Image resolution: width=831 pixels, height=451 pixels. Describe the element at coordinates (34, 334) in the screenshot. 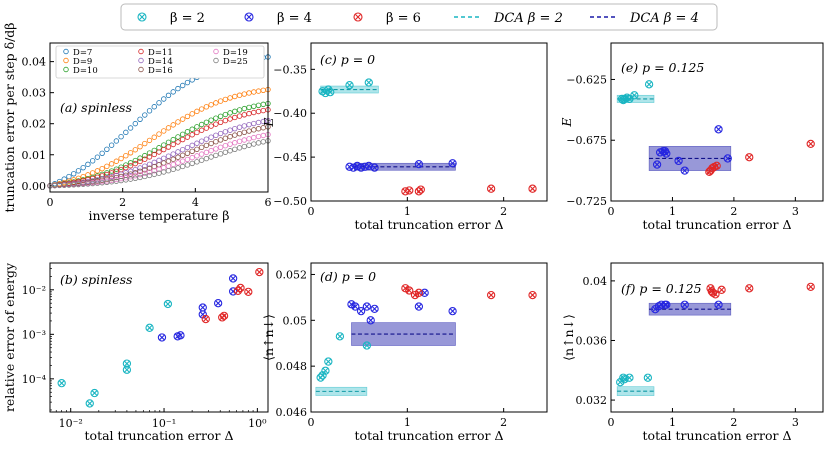

I see `y-tick-label: 10⁻³` at that location.